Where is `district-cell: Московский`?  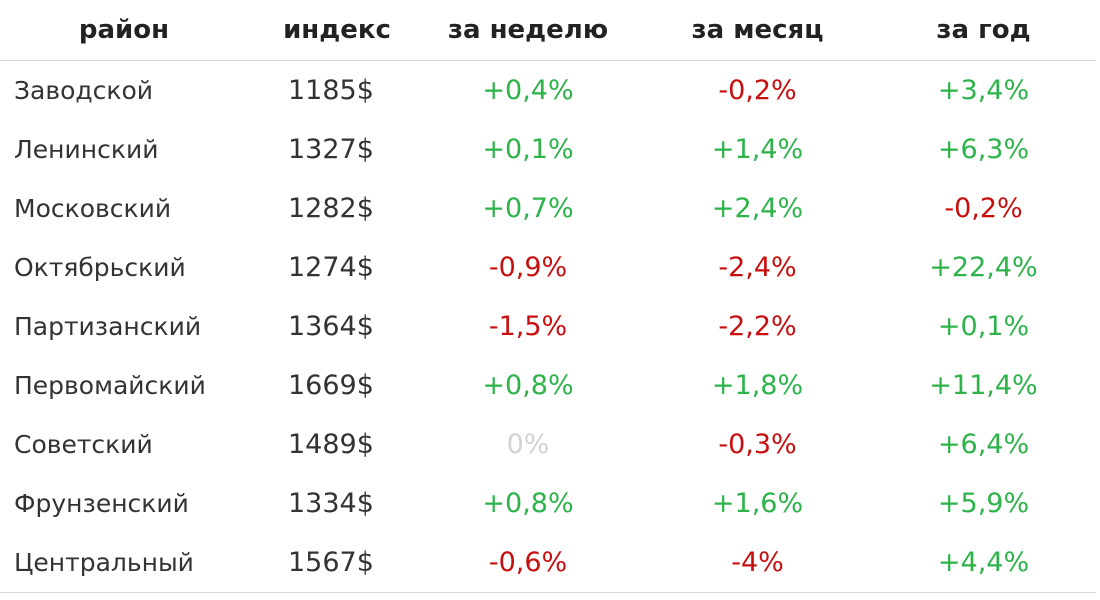
district-cell: Московский is located at coordinates (93, 208).